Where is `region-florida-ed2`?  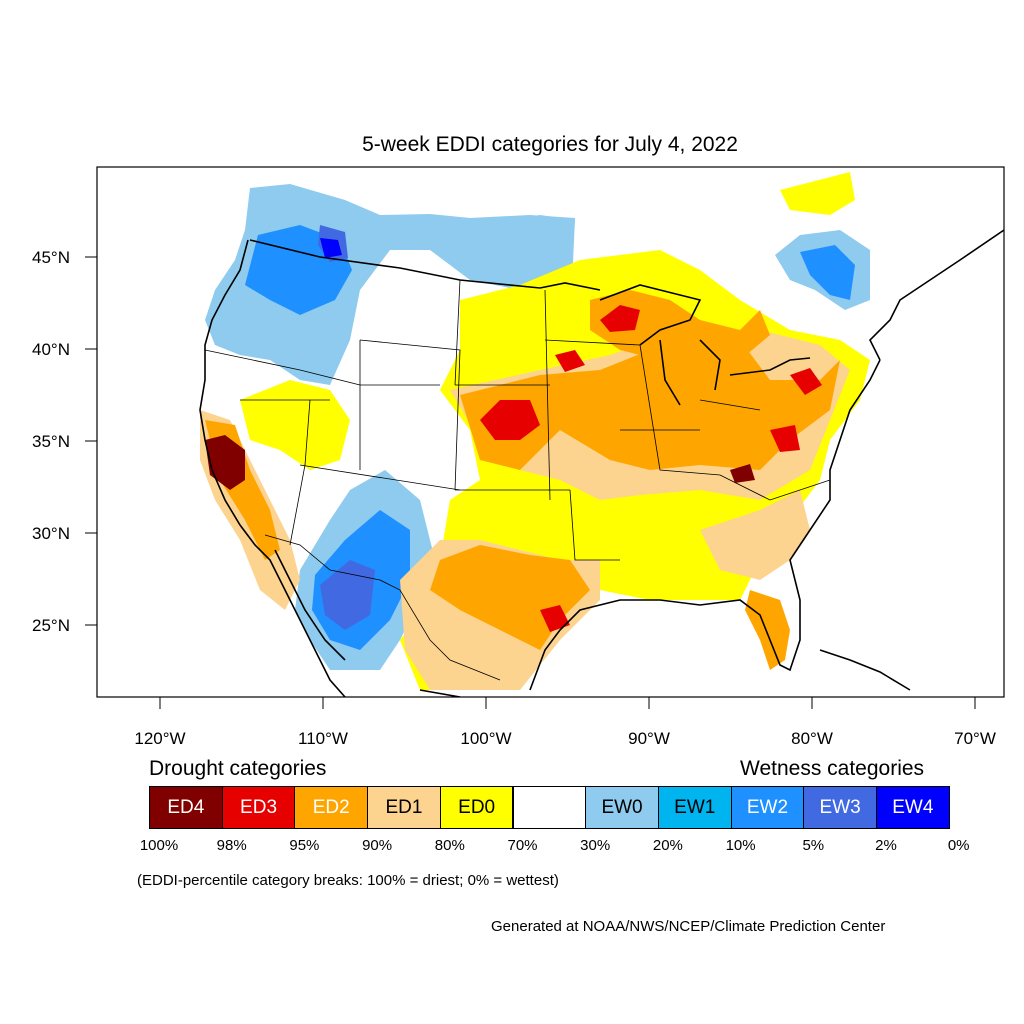 region-florida-ed2 is located at coordinates (767, 630).